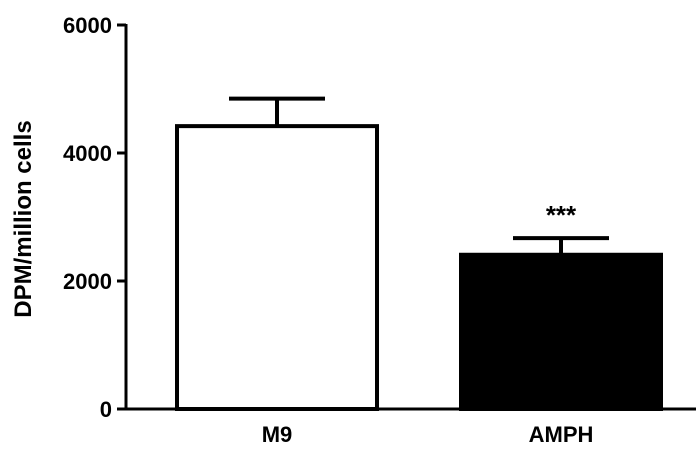 The width and height of the screenshot is (696, 453). I want to click on y-axis-label: DPM/million cells, so click(23, 218).